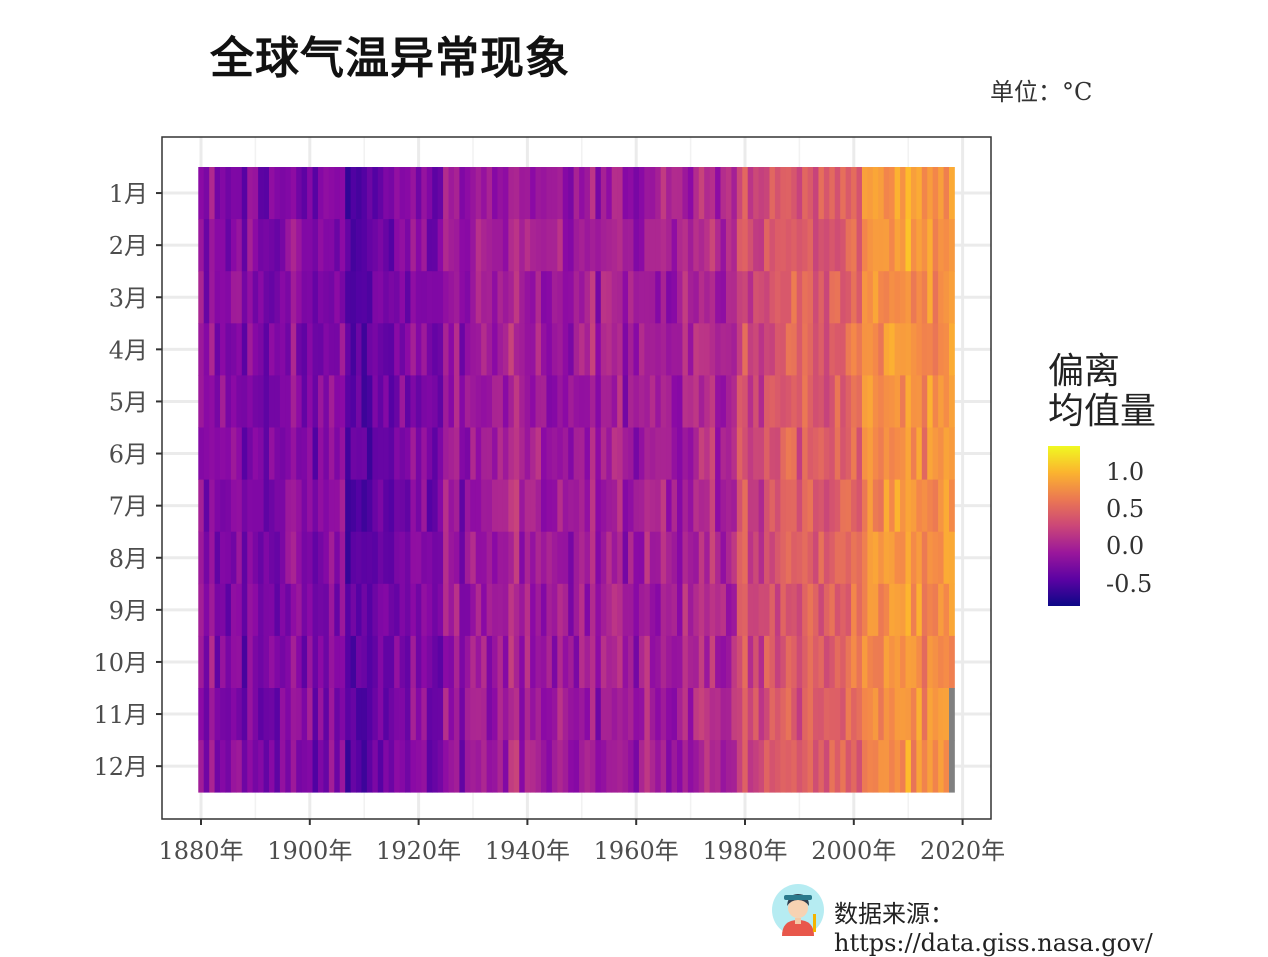 The height and width of the screenshot is (957, 1268). I want to click on y-tick-label: 5月, so click(128, 402).